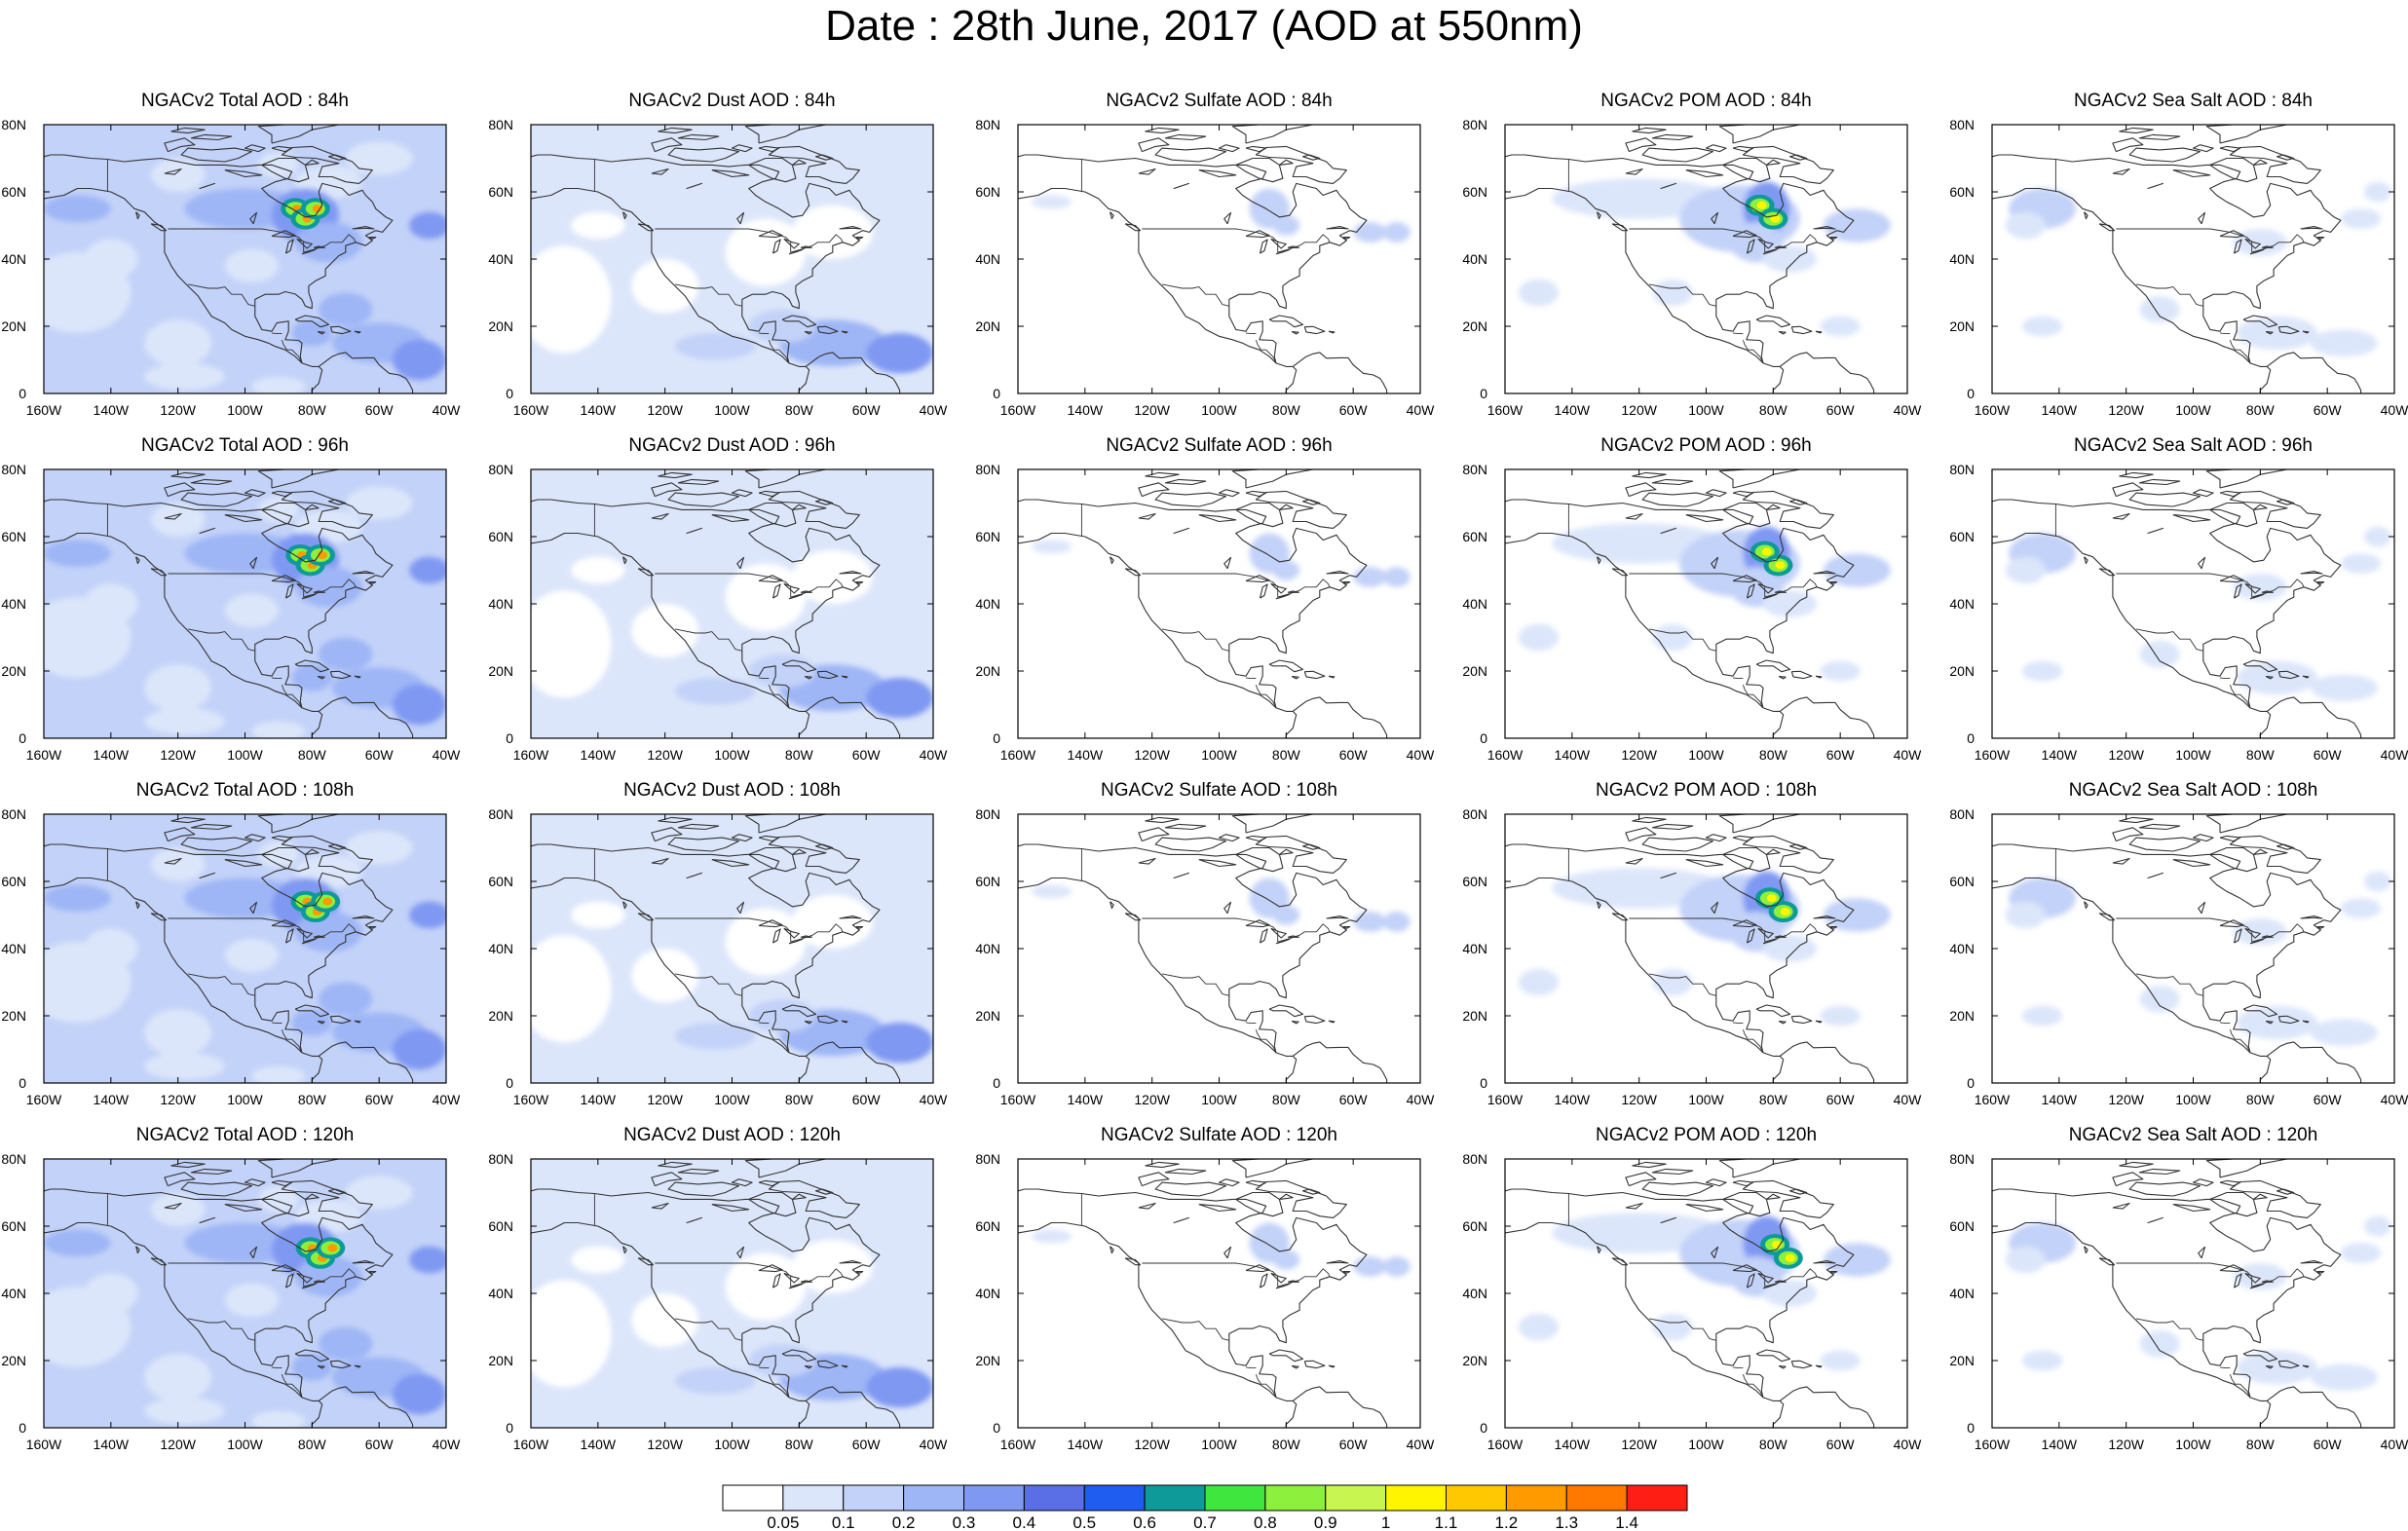 Image resolution: width=2408 pixels, height=1531 pixels. Describe the element at coordinates (2193, 1444) in the screenshot. I see `x-tick-label: 100W` at that location.